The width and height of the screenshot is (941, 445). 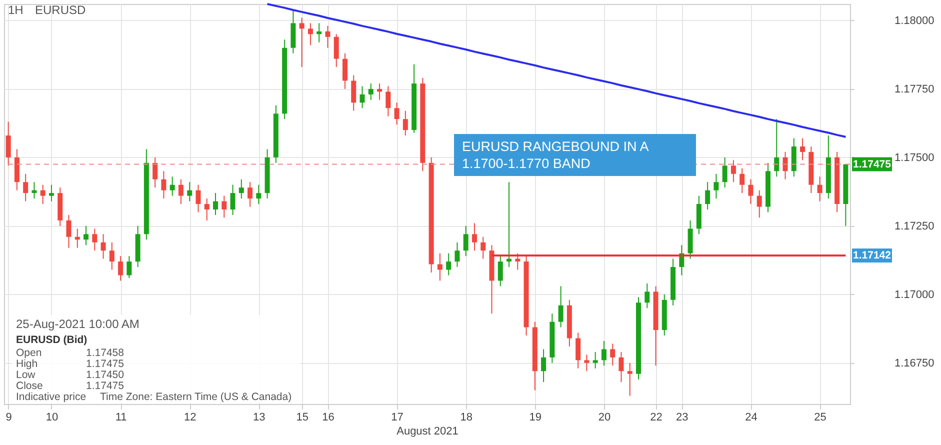 I want to click on x-tick-label: 24, so click(x=751, y=418).